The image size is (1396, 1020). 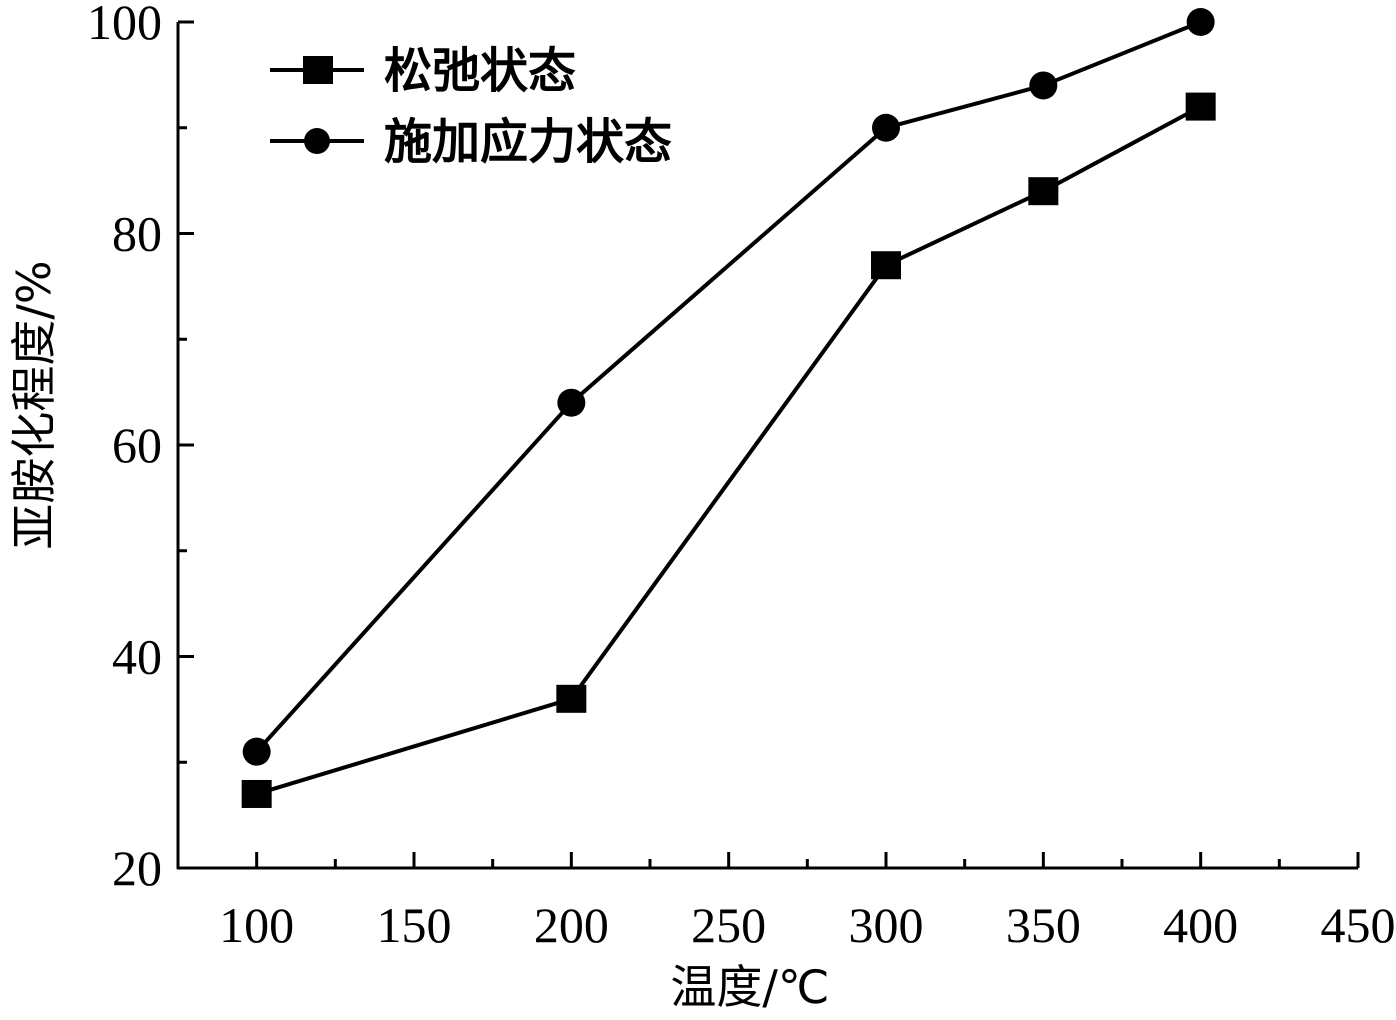 I want to click on legend-item: 施加应力状态, so click(x=471, y=142).